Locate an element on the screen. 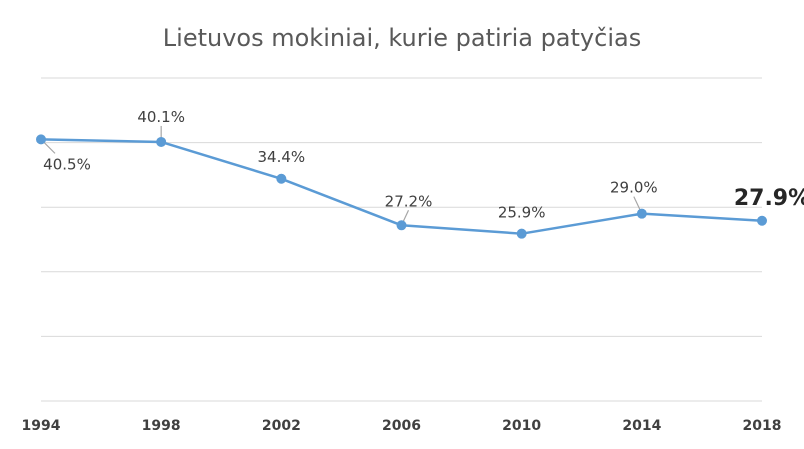 The width and height of the screenshot is (804, 449). data-point-1998 is located at coordinates (161, 141).